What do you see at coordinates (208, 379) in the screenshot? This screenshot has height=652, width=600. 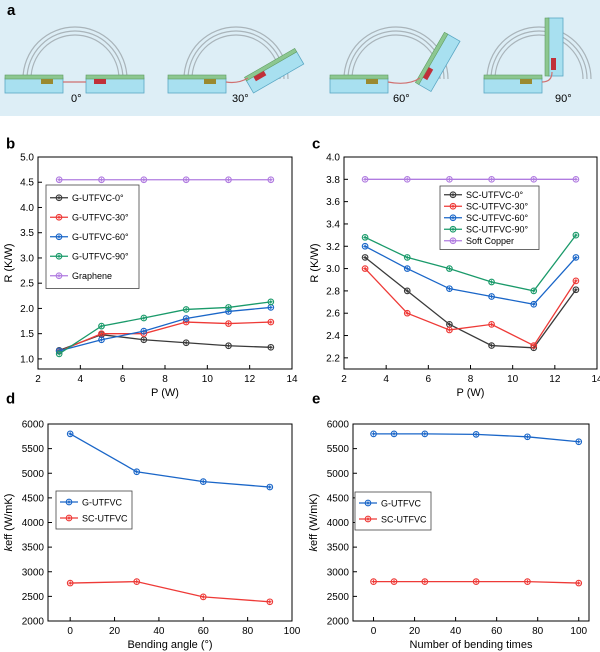 I see `x-tick-label: 10` at bounding box center [208, 379].